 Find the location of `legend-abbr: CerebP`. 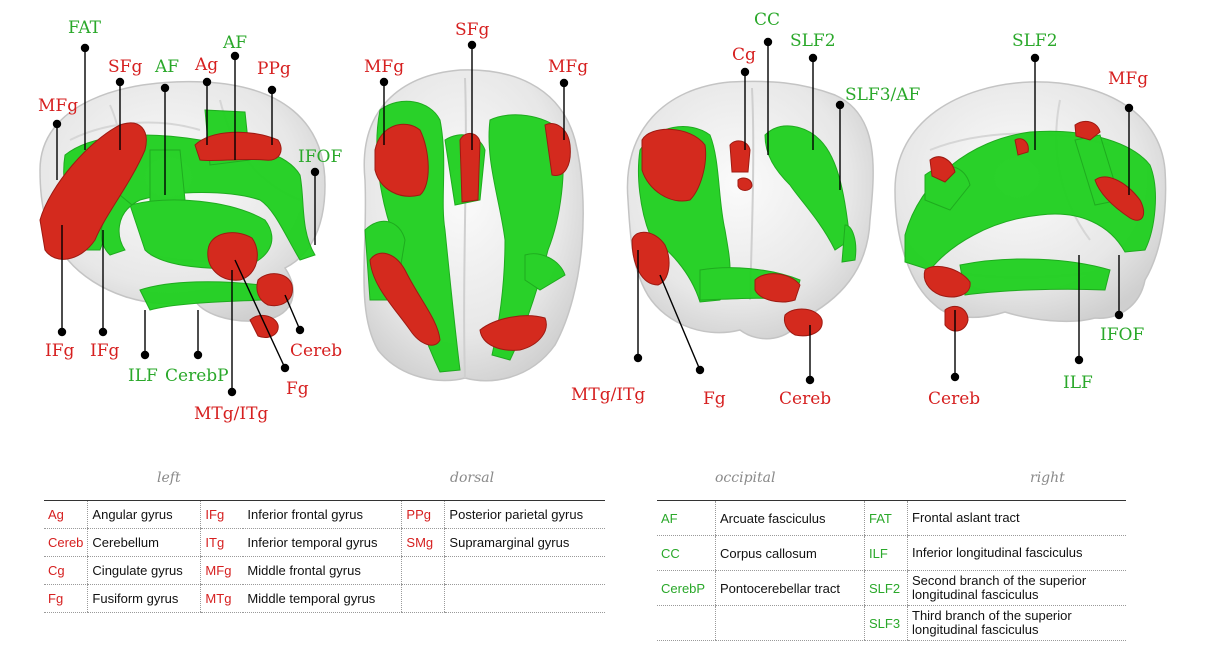

legend-abbr: CerebP is located at coordinates (686, 588).